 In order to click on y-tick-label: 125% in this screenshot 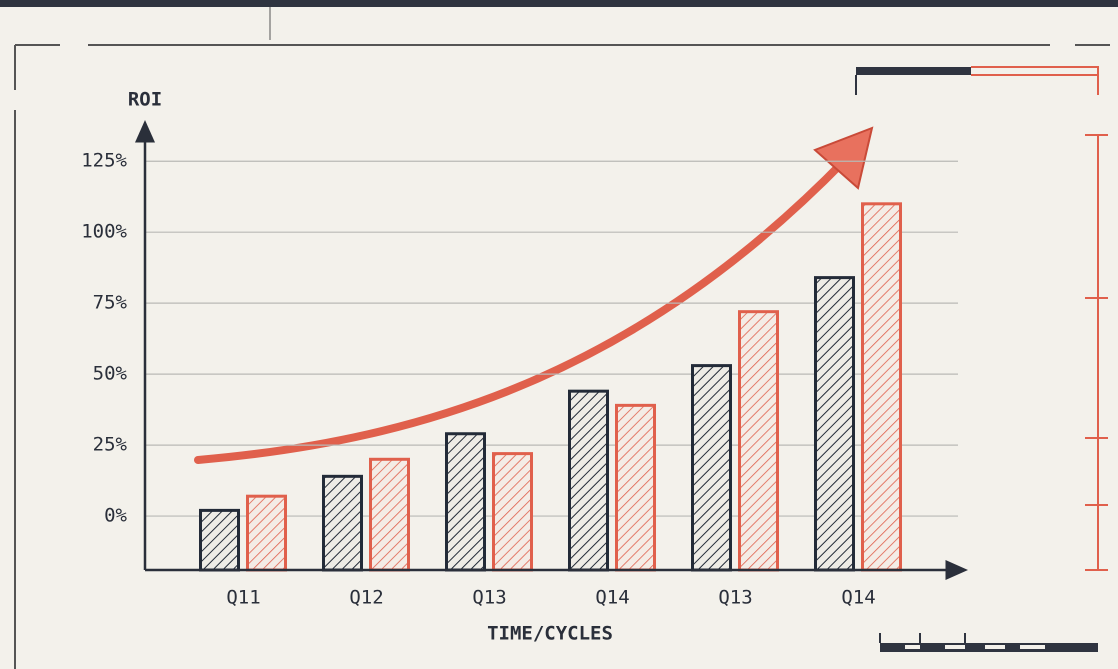, I will do `click(104, 161)`.